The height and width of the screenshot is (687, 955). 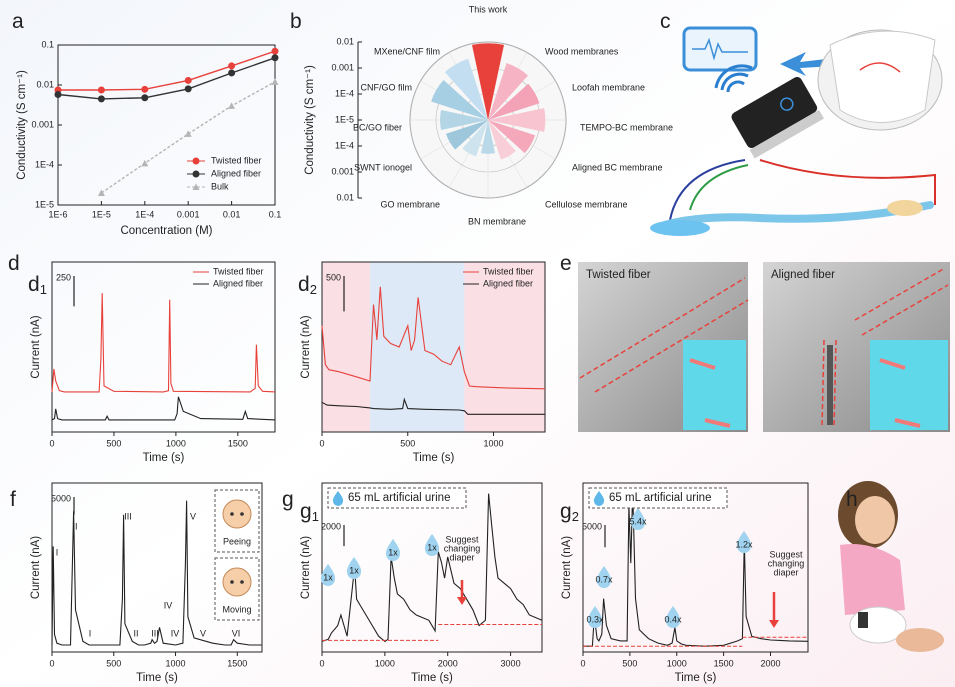 I want to click on micrographs, so click(x=764, y=347).